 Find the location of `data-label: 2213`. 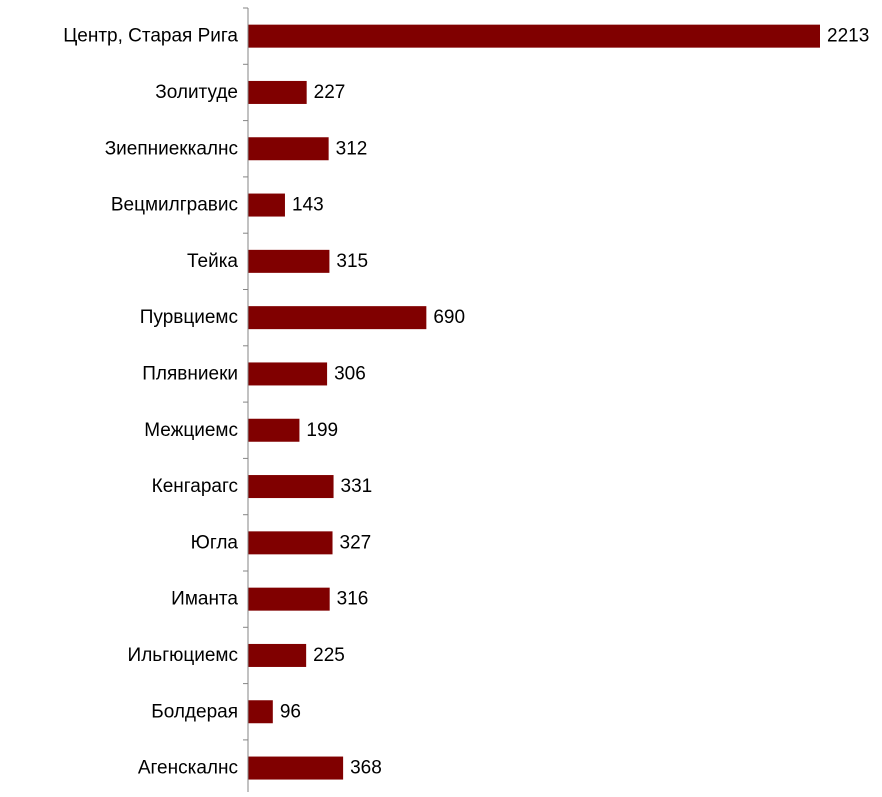

data-label: 2213 is located at coordinates (848, 36).